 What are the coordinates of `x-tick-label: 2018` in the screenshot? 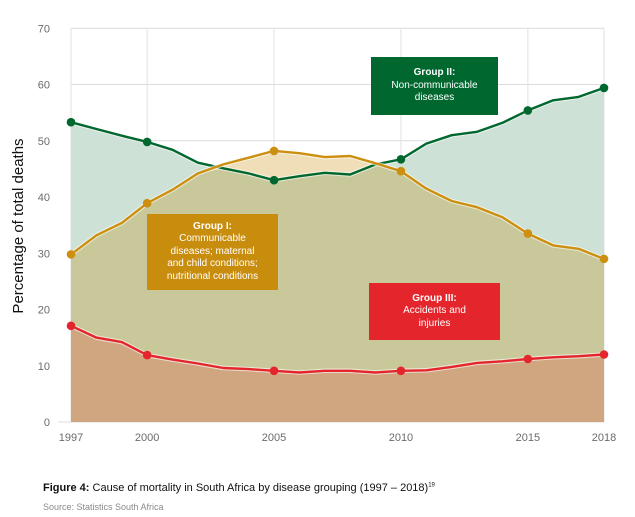 It's located at (604, 438).